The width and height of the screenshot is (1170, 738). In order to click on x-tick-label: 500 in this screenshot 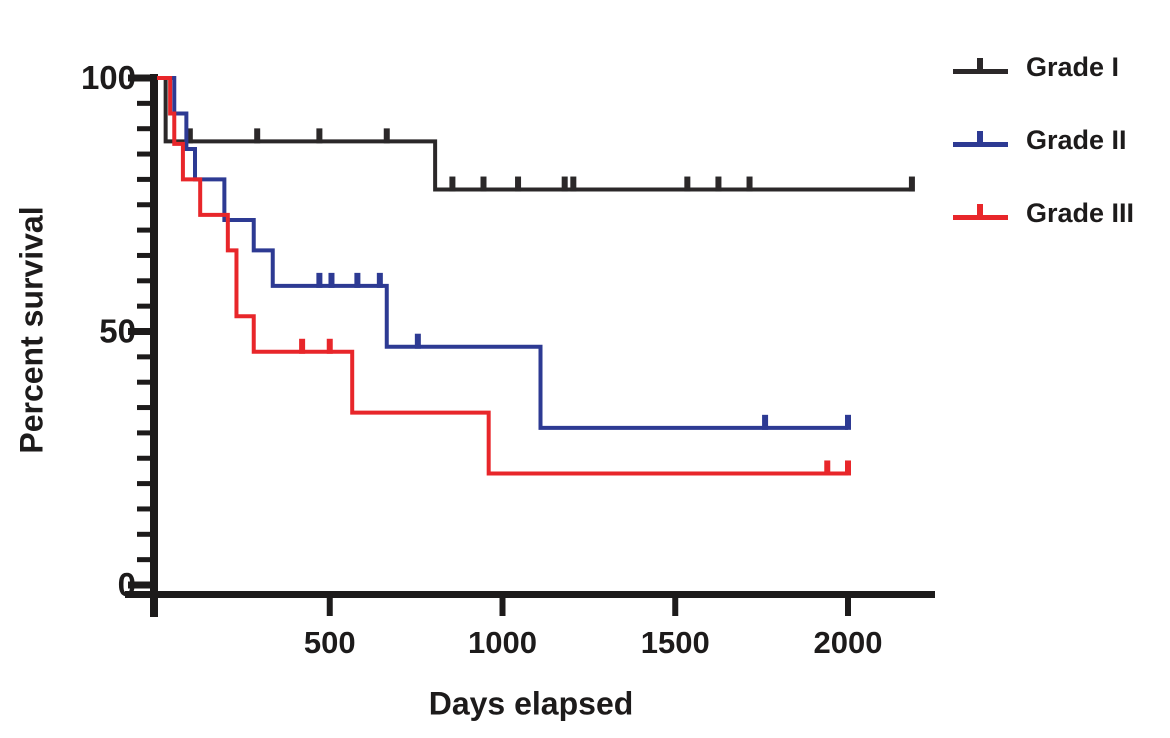, I will do `click(330, 642)`.